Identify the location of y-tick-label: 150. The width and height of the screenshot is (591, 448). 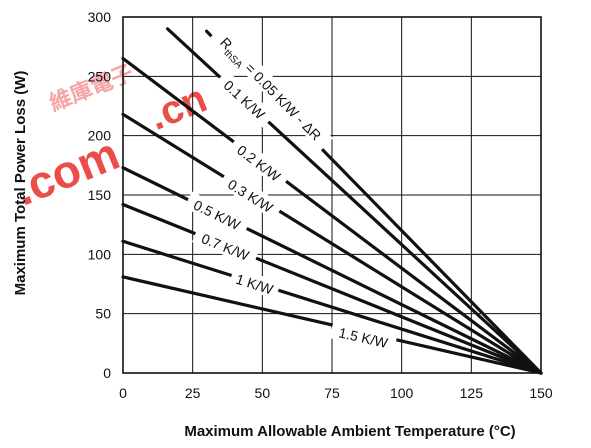
(100, 195).